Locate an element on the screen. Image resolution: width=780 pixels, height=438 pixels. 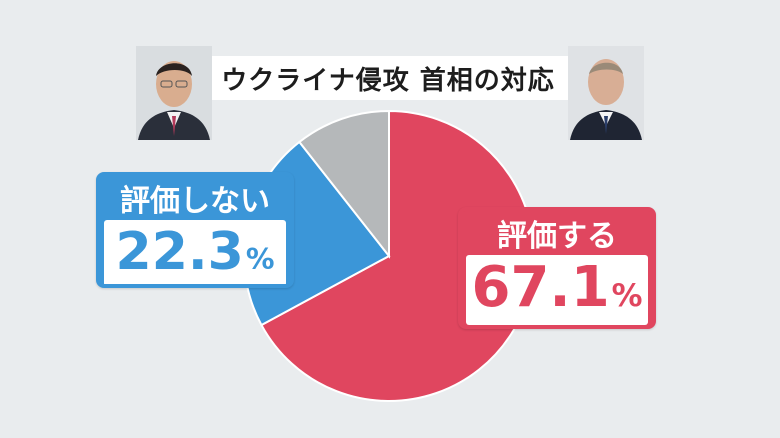
title-bar: ウクライナ侵攻 首相の対応 is located at coordinates (388, 78).